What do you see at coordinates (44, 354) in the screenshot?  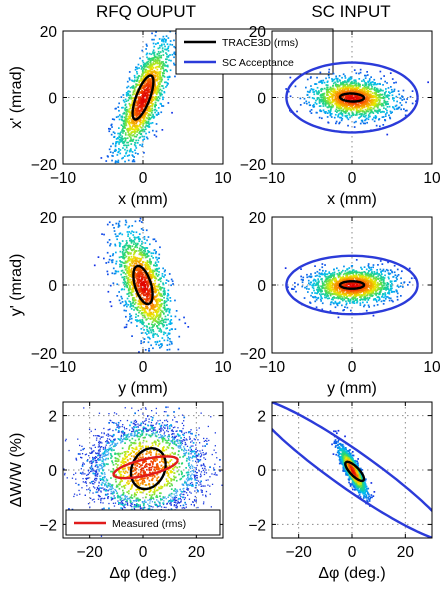 I see `y-tick-label: −20` at bounding box center [44, 354].